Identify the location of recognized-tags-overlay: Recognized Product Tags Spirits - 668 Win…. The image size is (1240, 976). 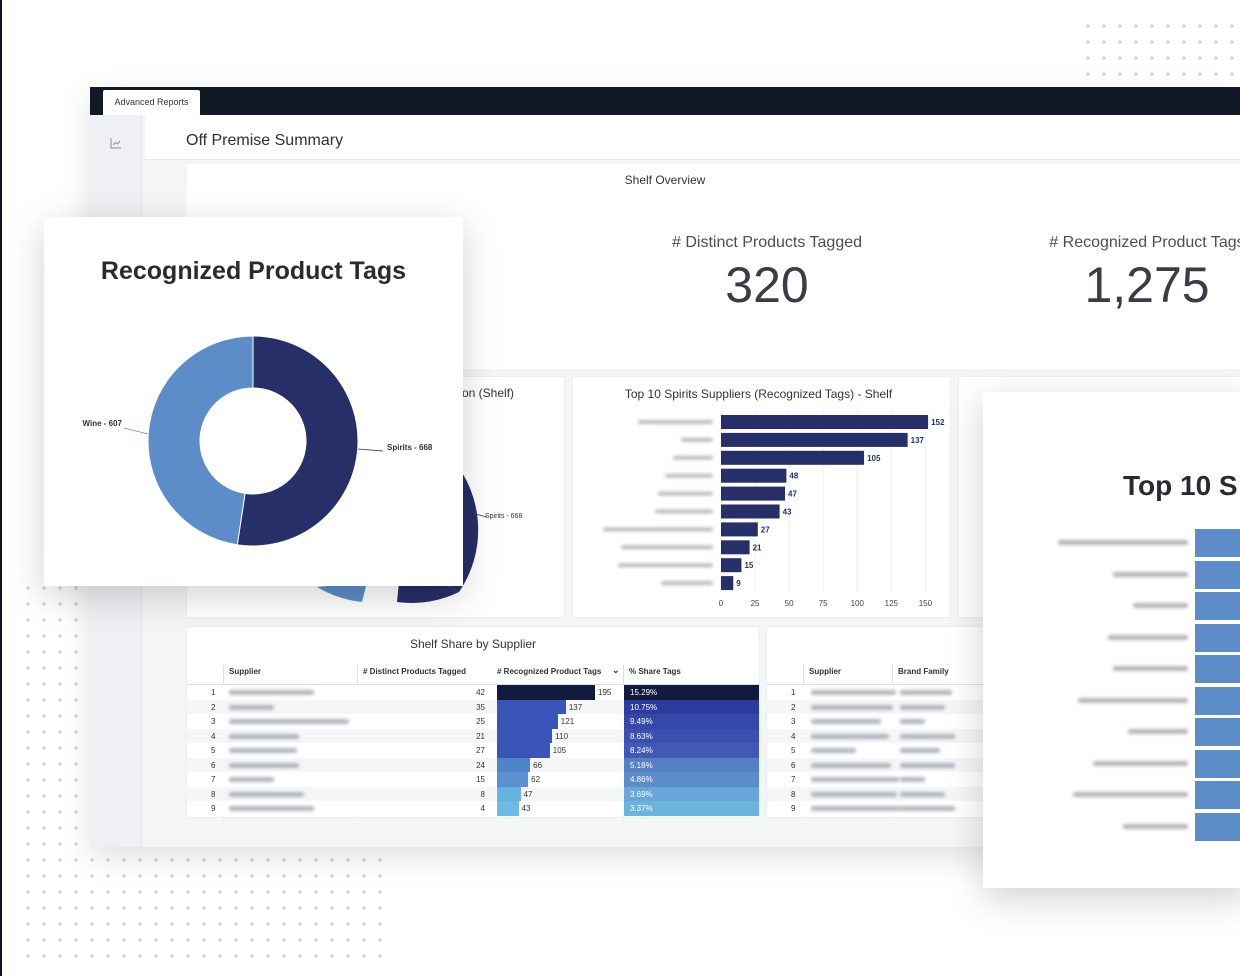
(253, 401).